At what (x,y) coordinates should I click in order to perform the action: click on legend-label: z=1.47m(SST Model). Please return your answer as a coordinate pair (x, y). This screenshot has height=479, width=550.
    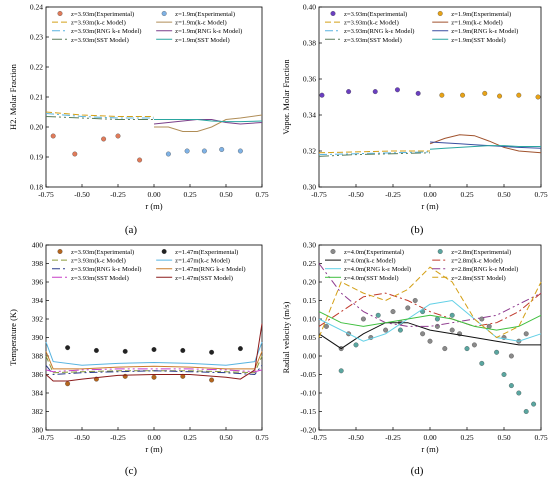
    Looking at the image, I should click on (204, 278).